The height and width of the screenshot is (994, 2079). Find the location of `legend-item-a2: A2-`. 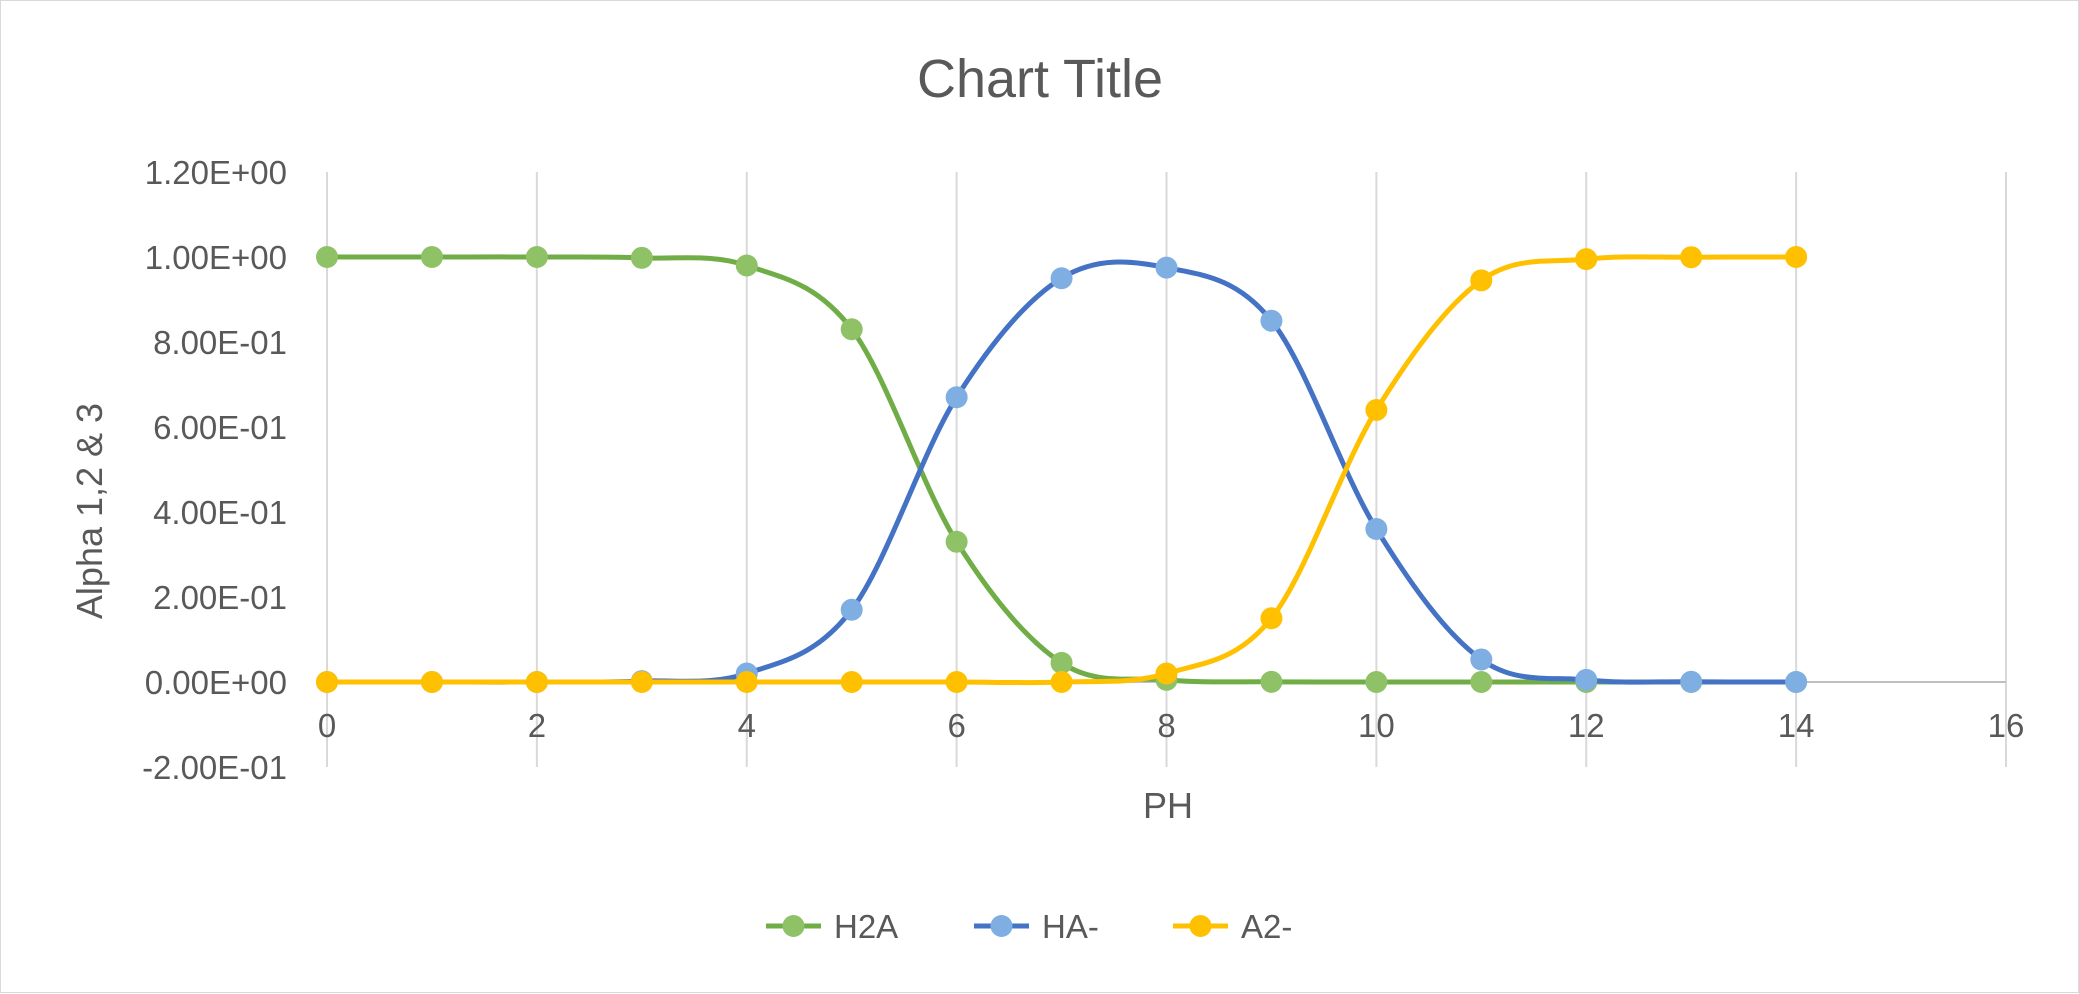

legend-item-a2: A2- is located at coordinates (1232, 926).